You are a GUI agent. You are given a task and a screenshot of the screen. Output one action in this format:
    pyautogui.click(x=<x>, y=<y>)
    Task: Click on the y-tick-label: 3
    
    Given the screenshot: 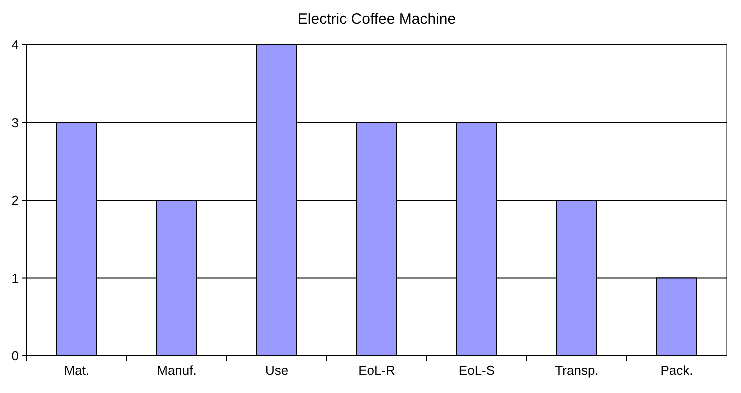 What is the action you would take?
    pyautogui.click(x=15, y=122)
    